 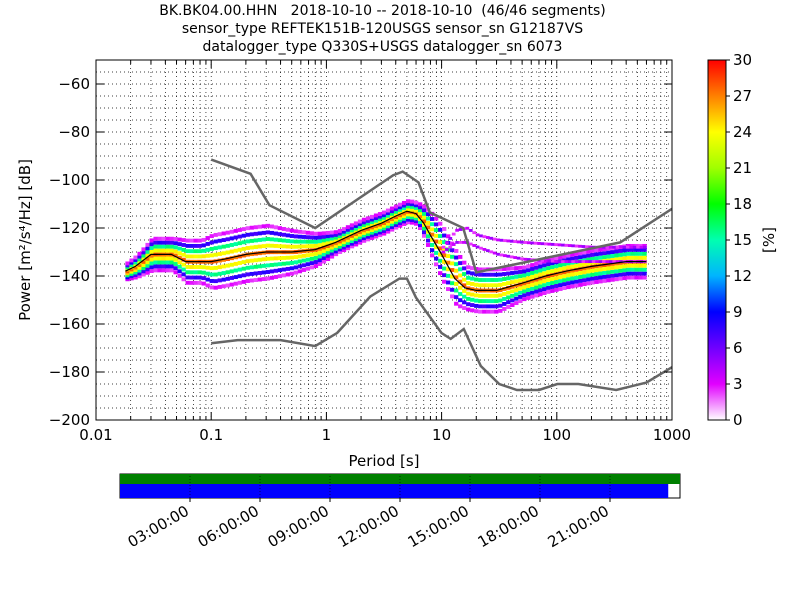 I want to click on y-tick-label: −200, so click(x=69, y=420).